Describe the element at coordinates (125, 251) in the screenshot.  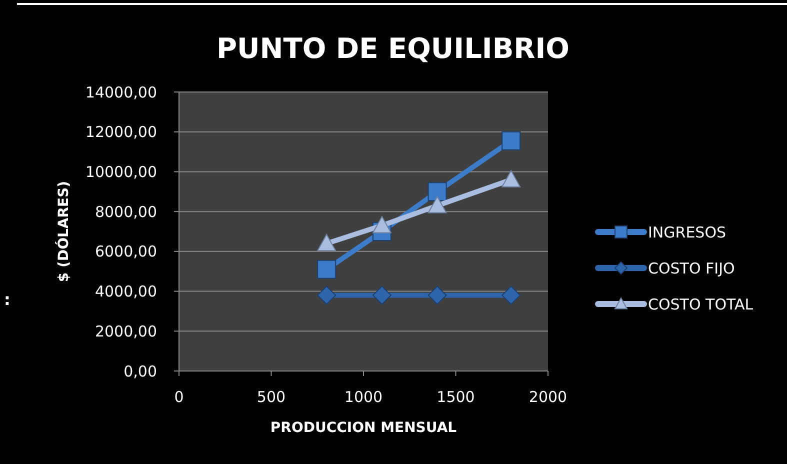
I see `y-tick-label: 6000,00` at that location.